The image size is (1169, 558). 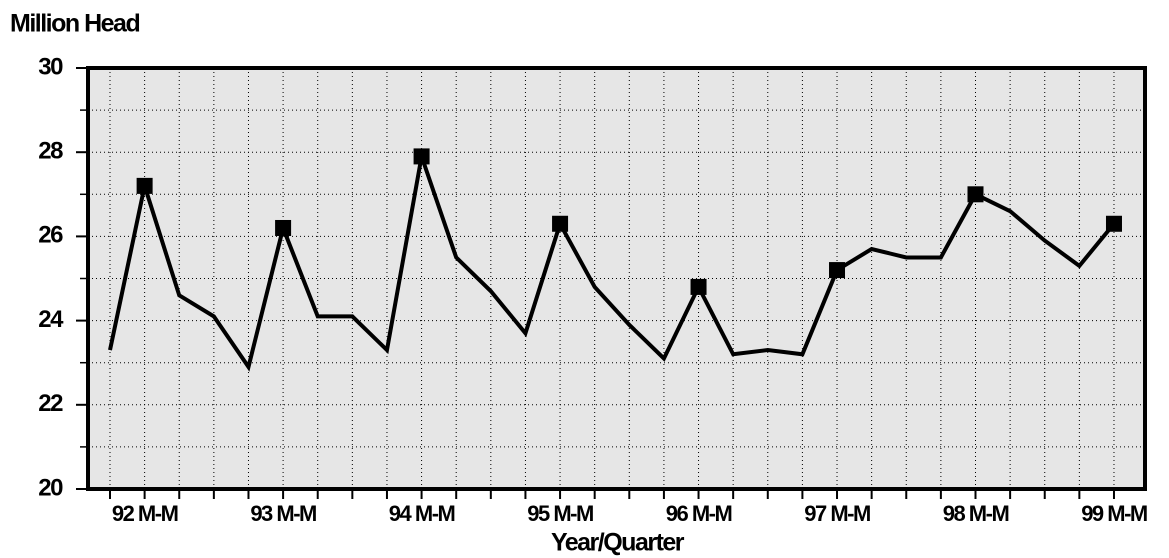 I want to click on x-tick-label: 95 M-M, so click(x=560, y=513).